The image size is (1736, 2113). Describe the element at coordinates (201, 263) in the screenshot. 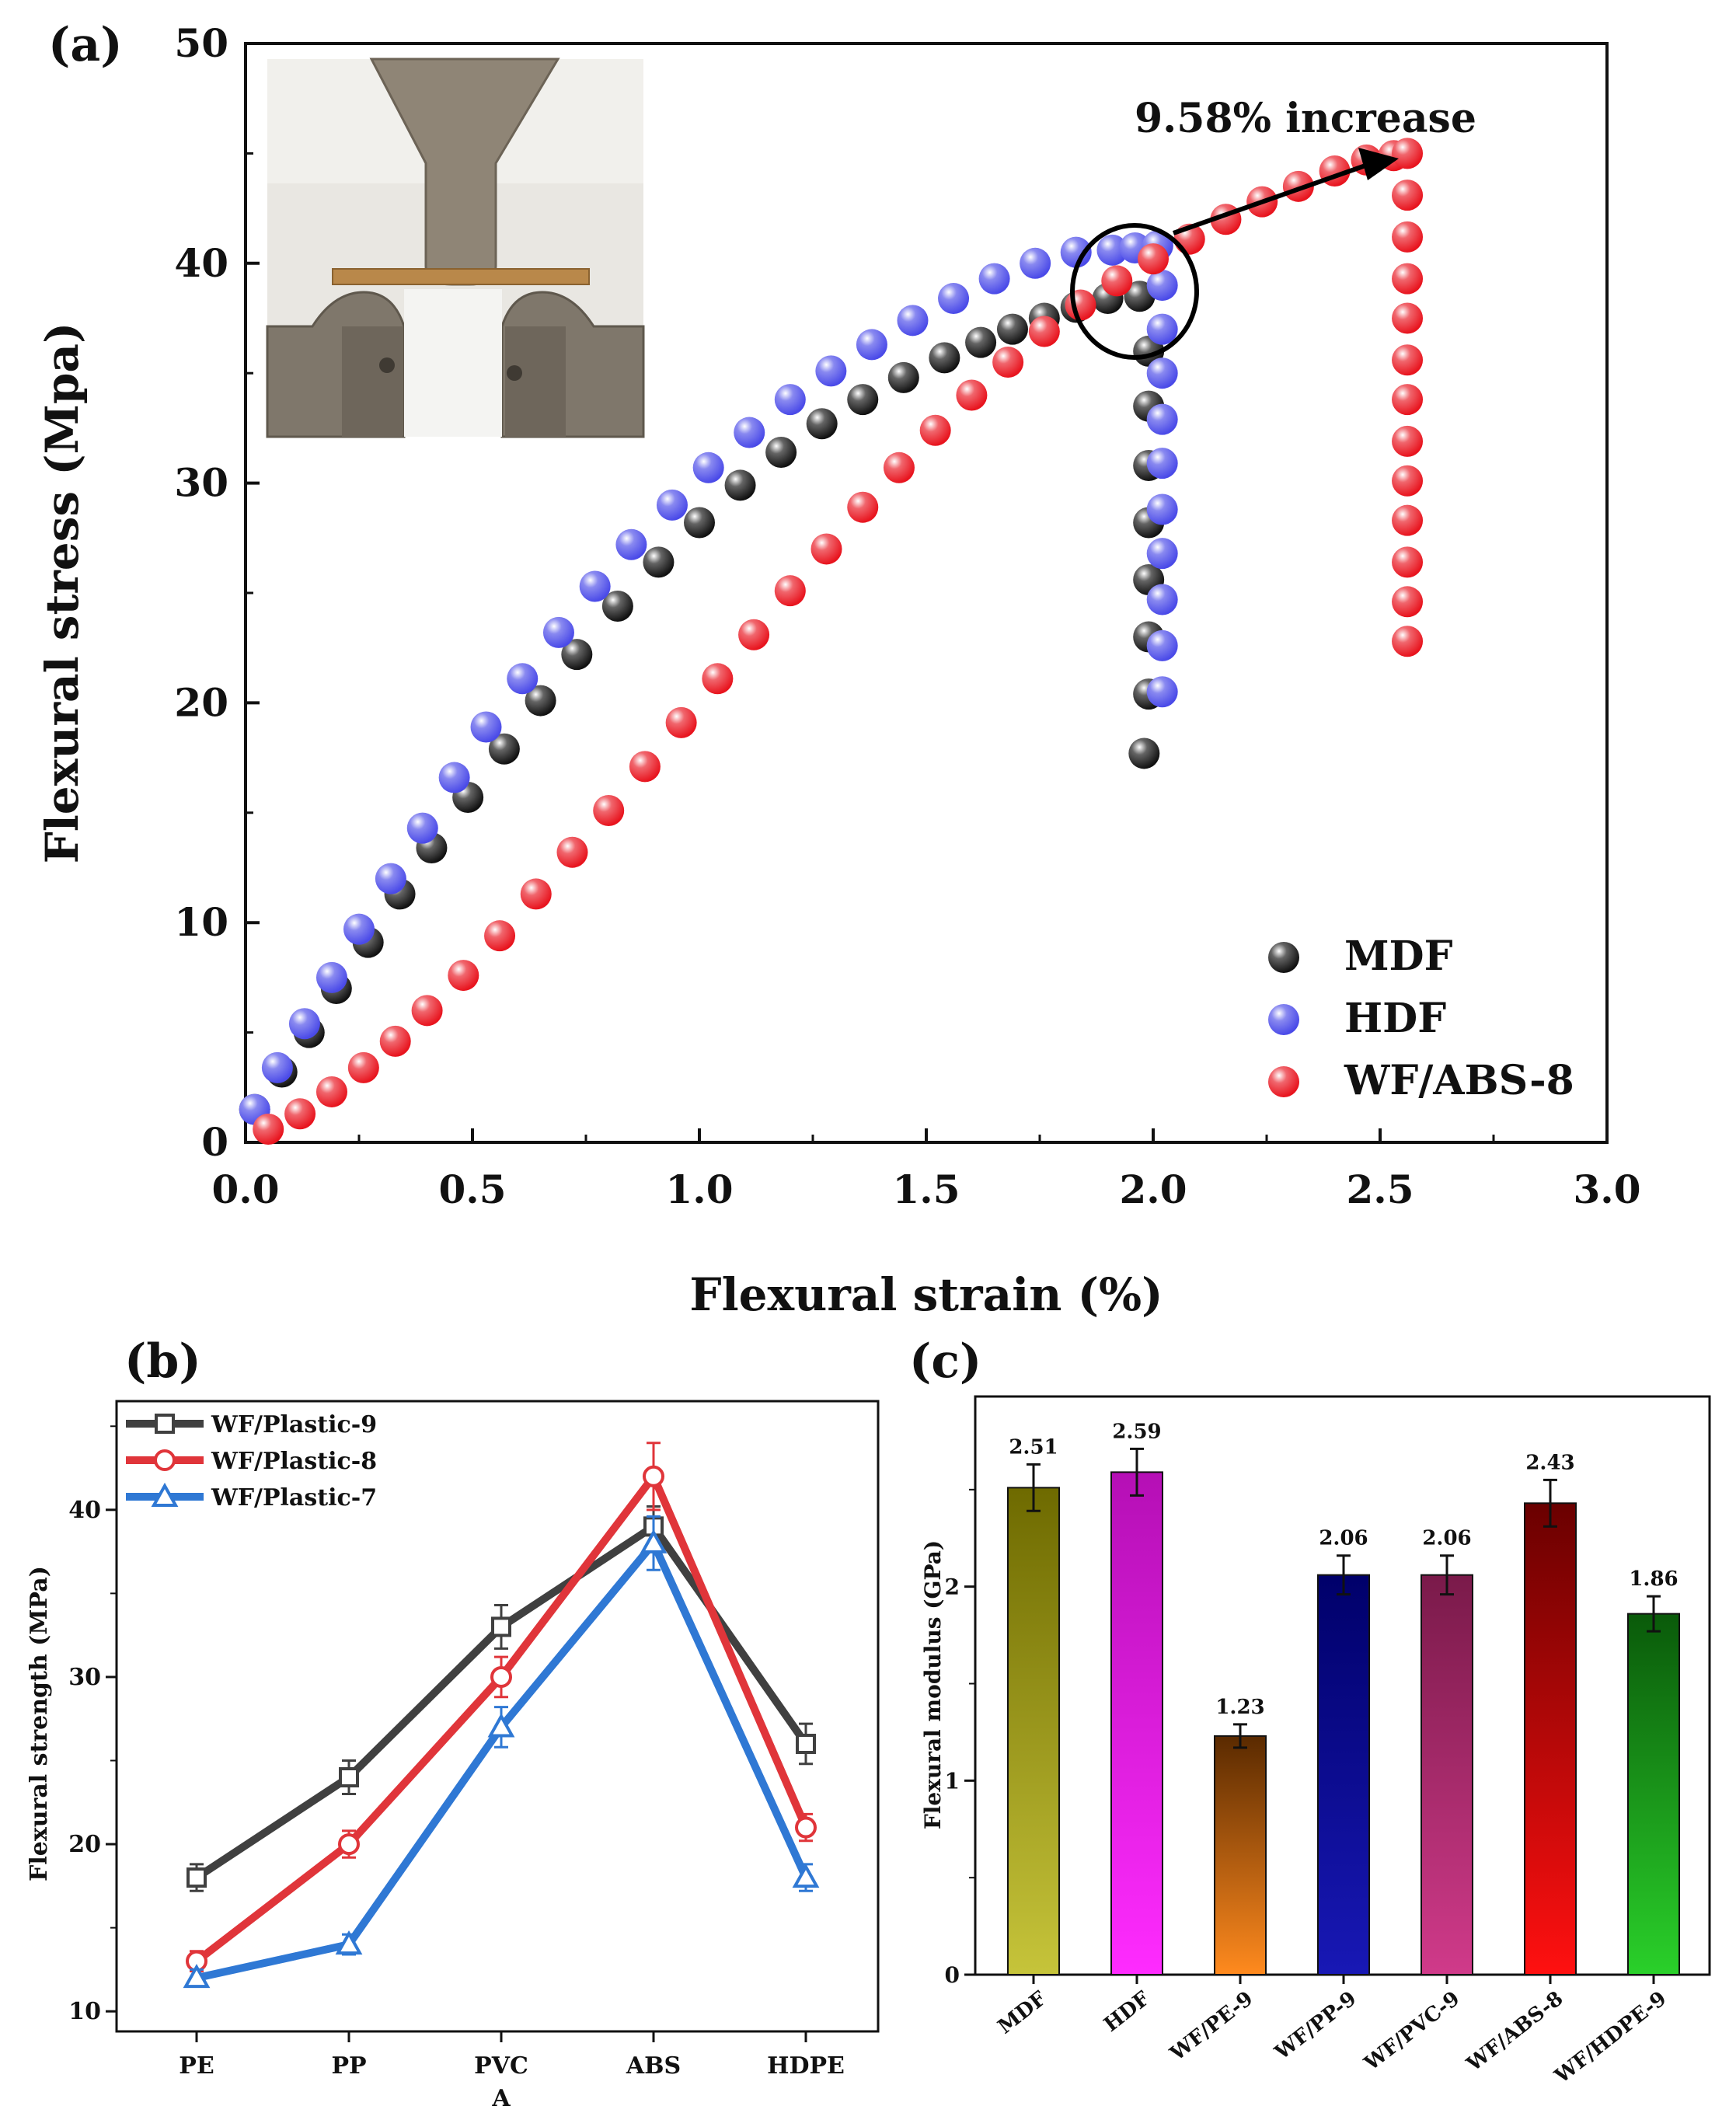

I see `y-tick-label: 40` at that location.